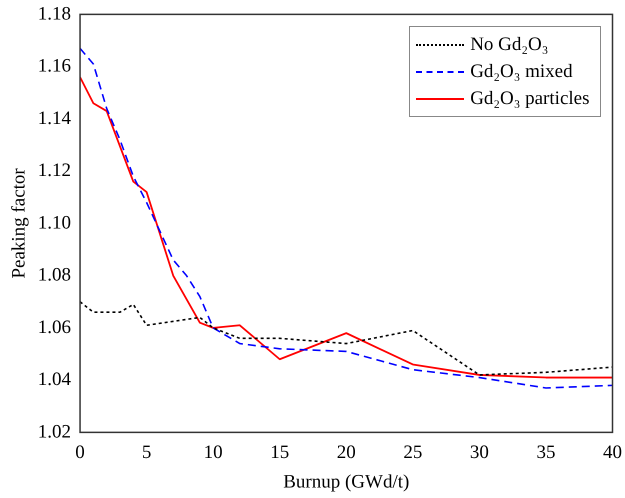  I want to click on x-tick-label: 30, so click(479, 452).